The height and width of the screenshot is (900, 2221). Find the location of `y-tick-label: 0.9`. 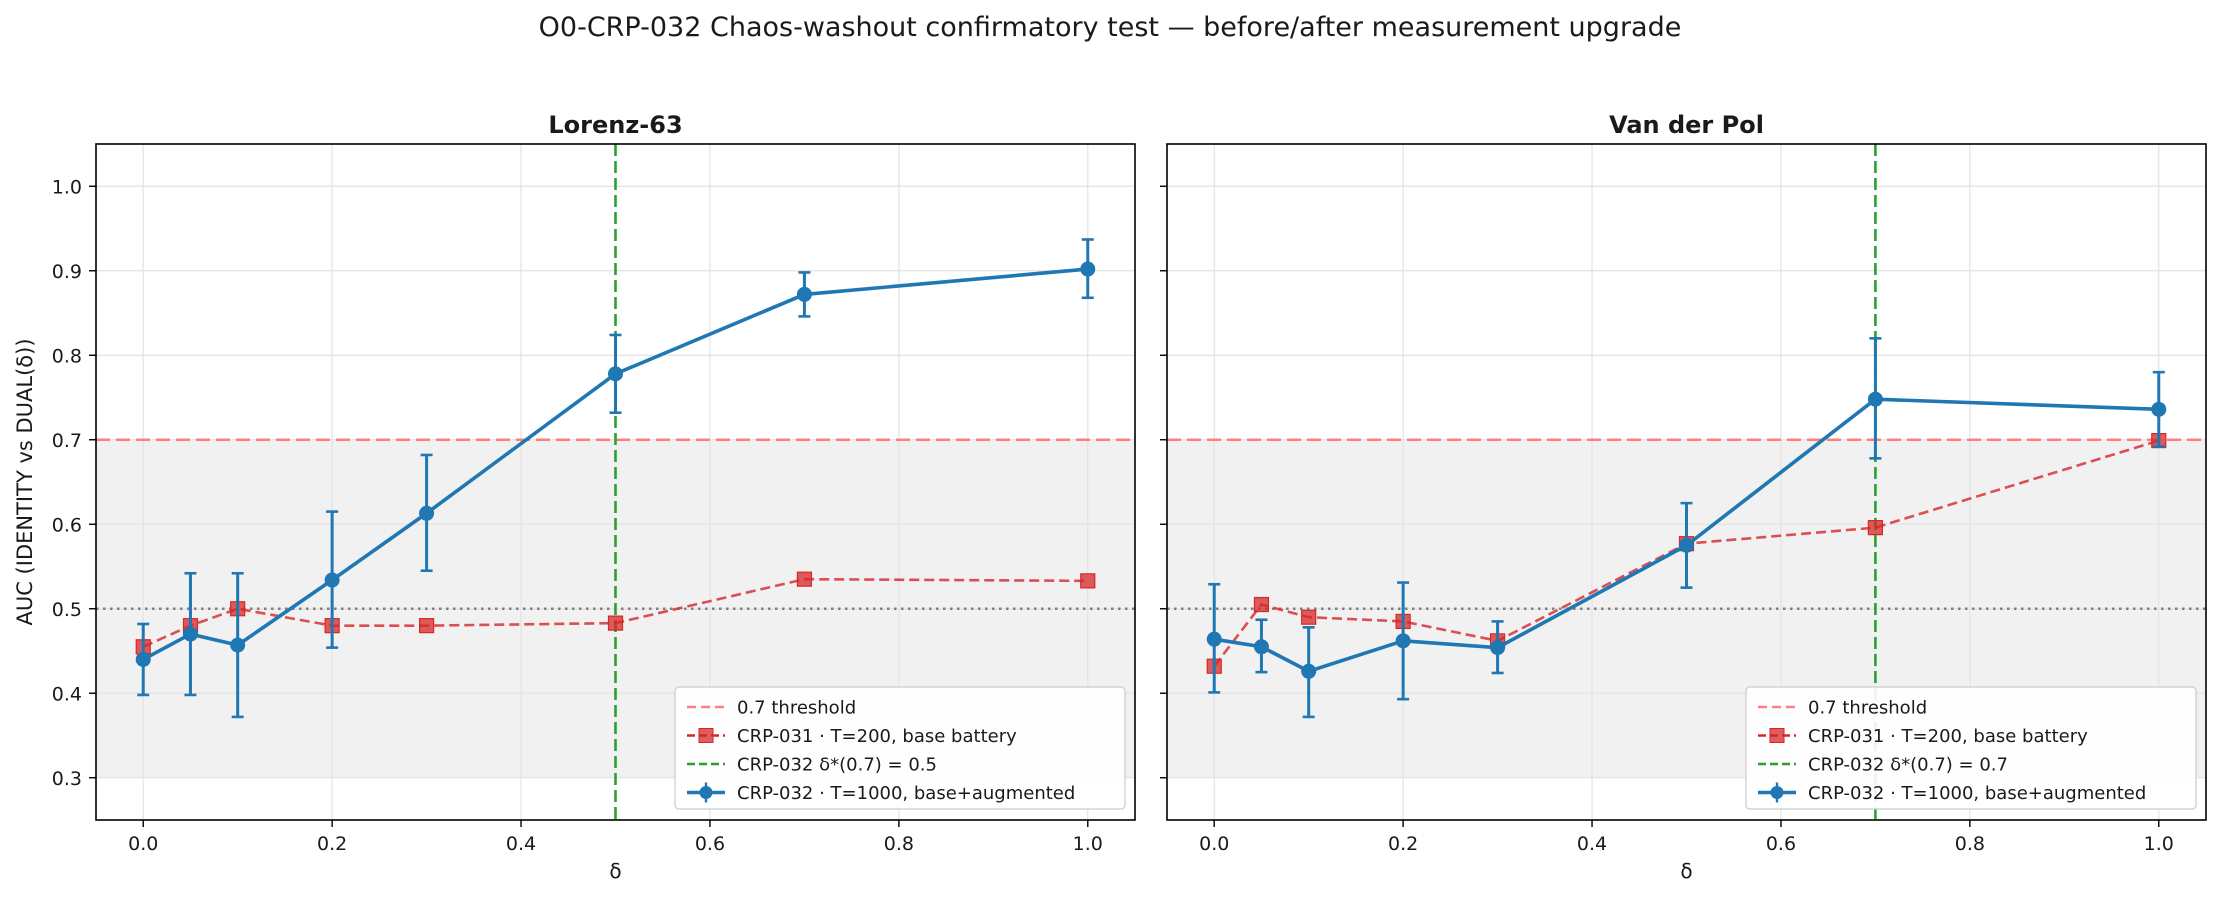

y-tick-label: 0.9 is located at coordinates (67, 272).